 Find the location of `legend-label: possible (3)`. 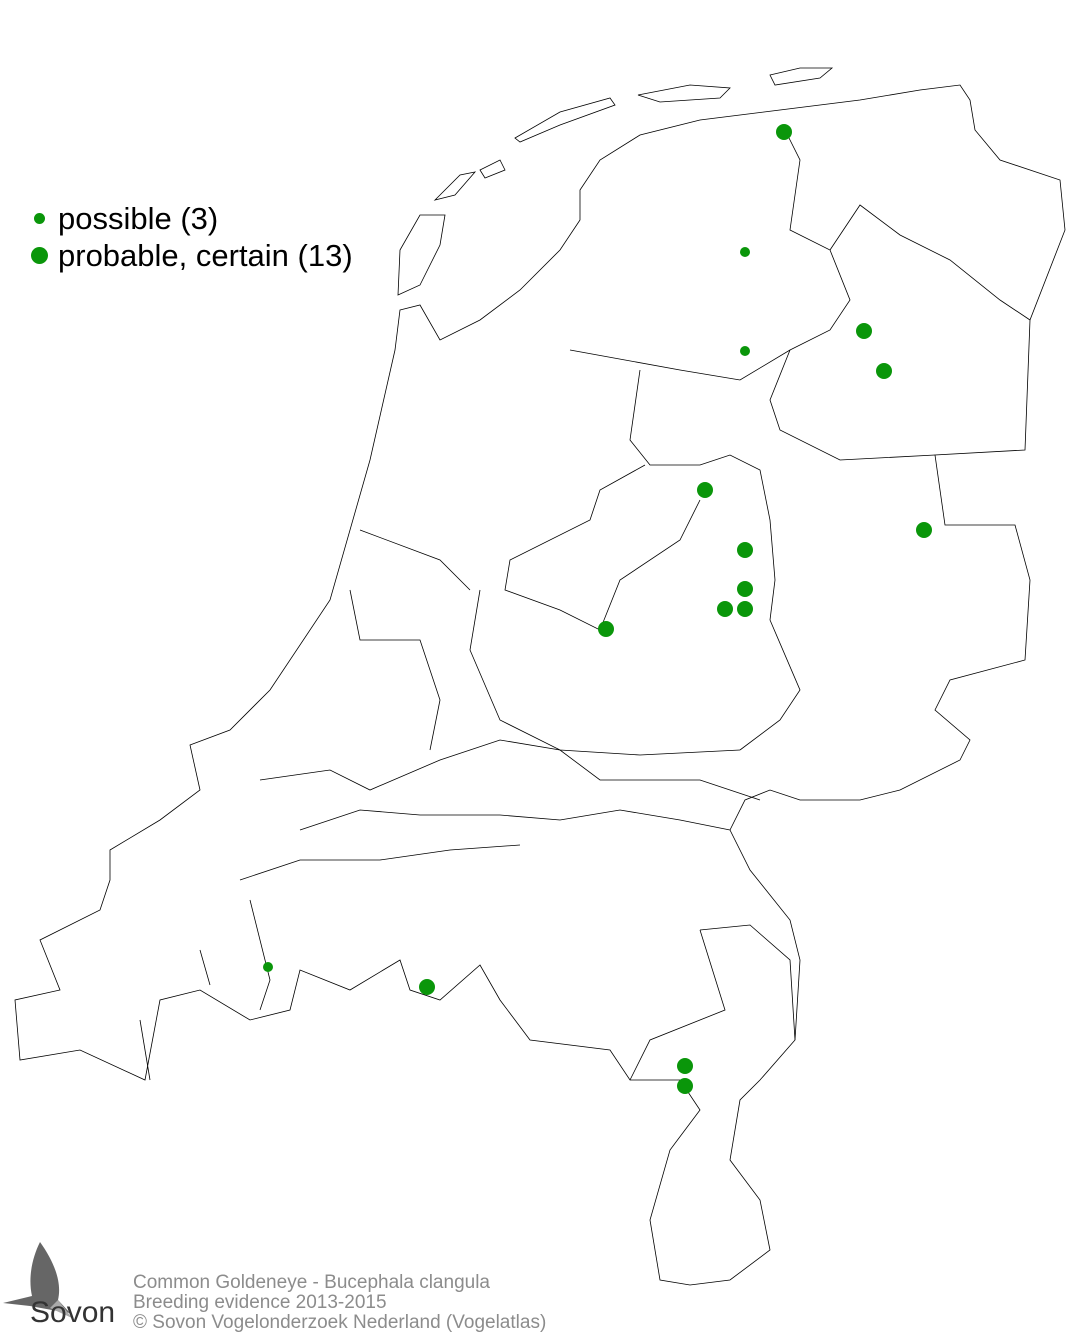

legend-label: possible (3) is located at coordinates (138, 218).